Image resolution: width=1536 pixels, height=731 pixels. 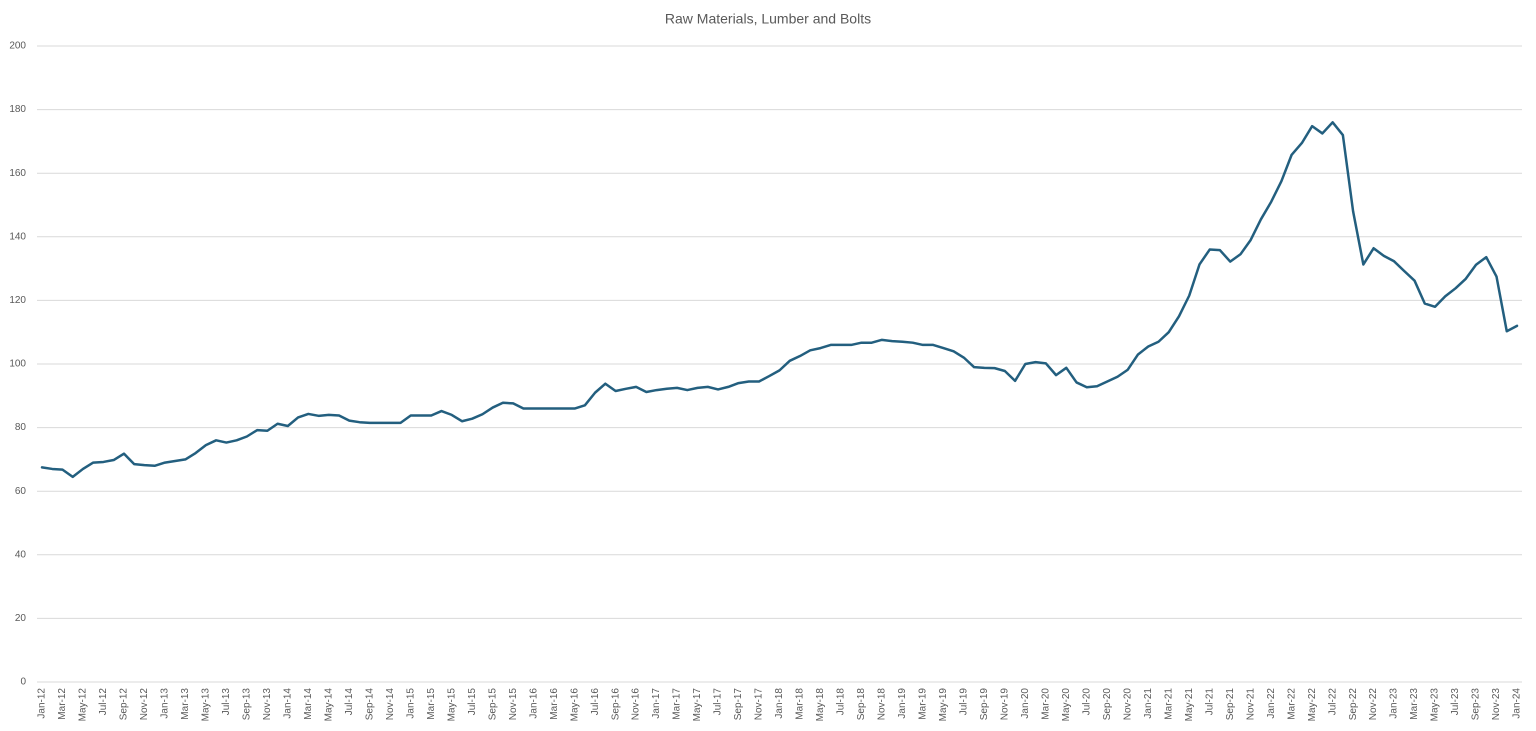 I want to click on x-tick-label: Nov-19, so click(x=1004, y=704).